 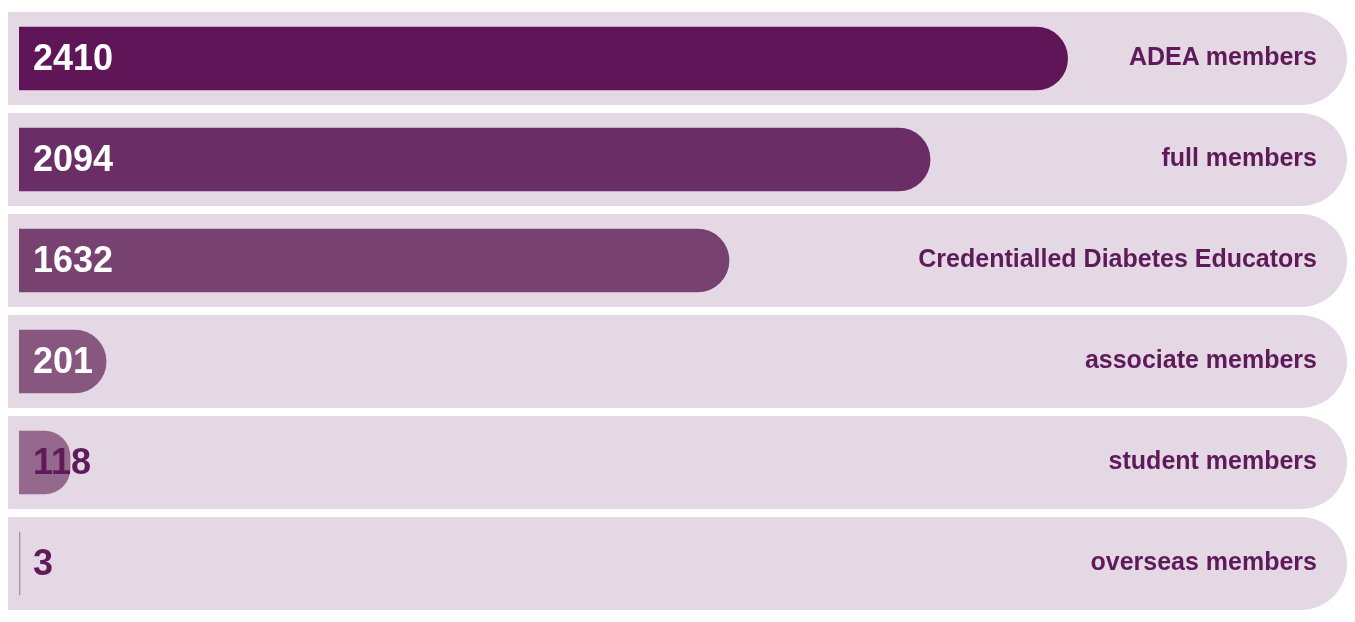 What do you see at coordinates (73, 58) in the screenshot?
I see `data-label: 2410` at bounding box center [73, 58].